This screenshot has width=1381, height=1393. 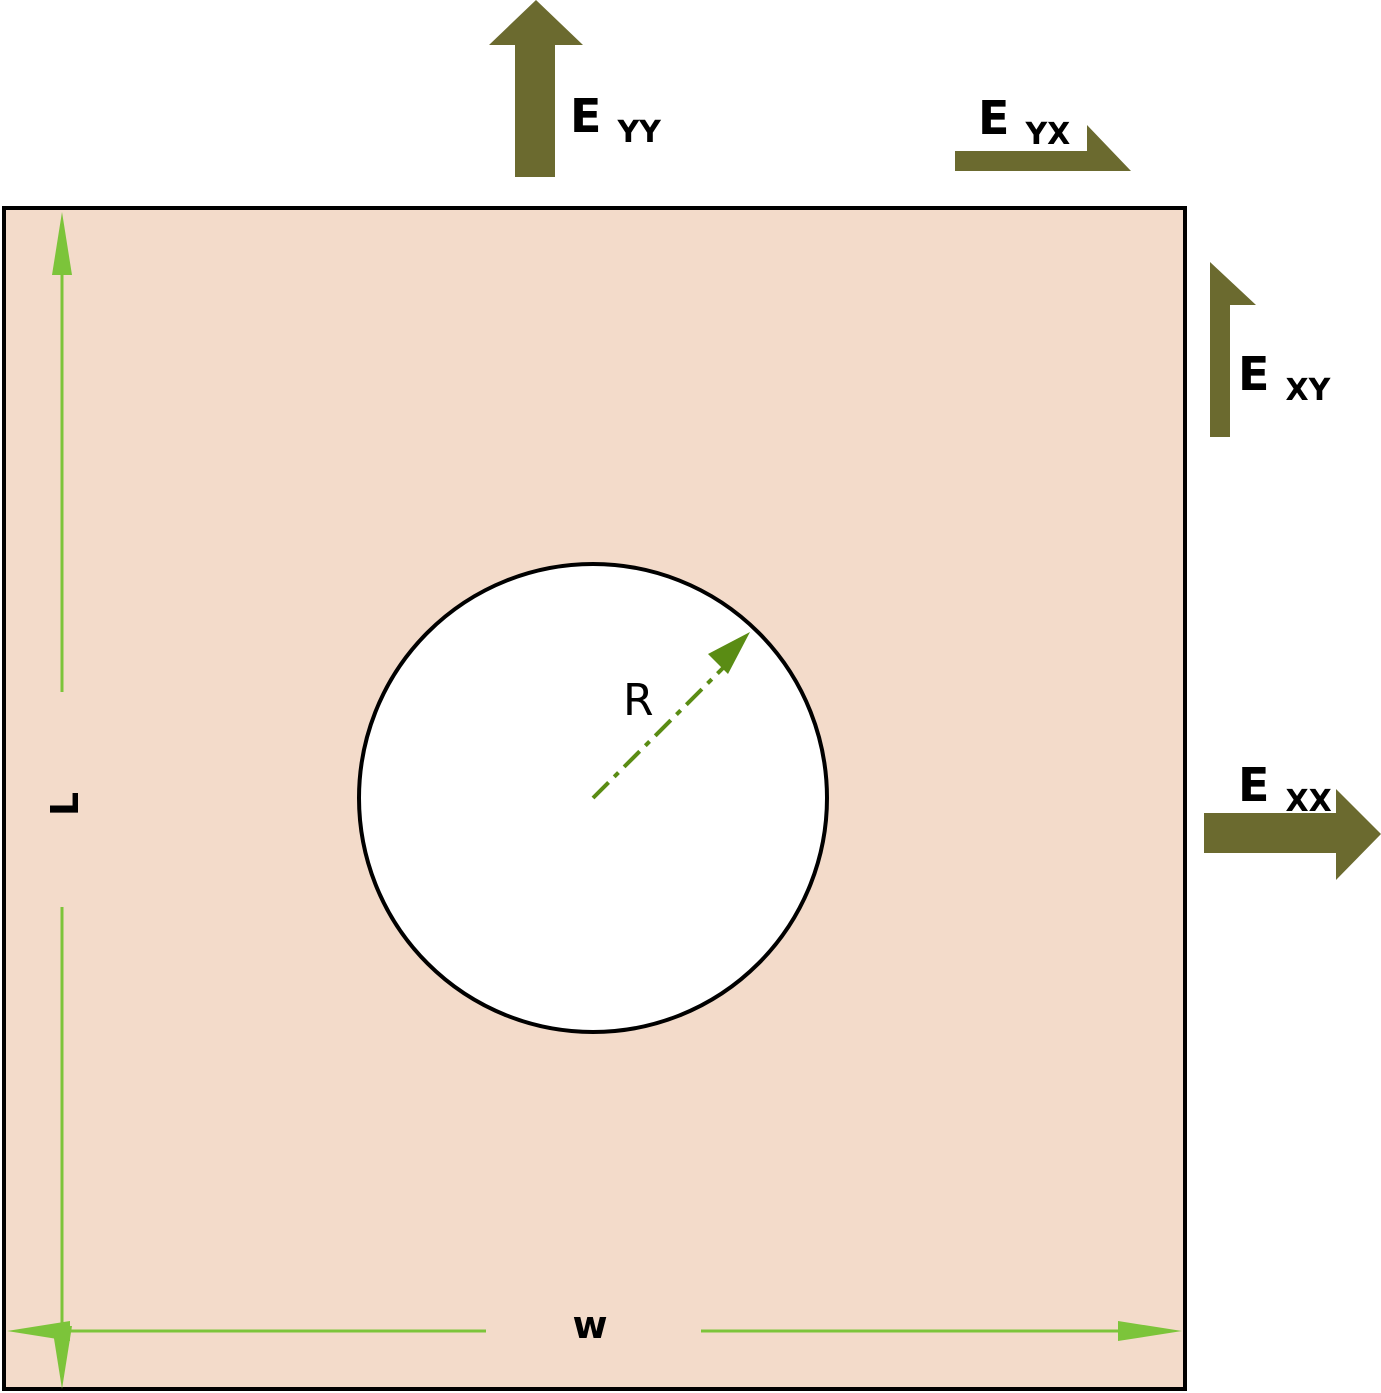 What do you see at coordinates (1233, 349) in the screenshot?
I see `strain-xy-arrow-icon` at bounding box center [1233, 349].